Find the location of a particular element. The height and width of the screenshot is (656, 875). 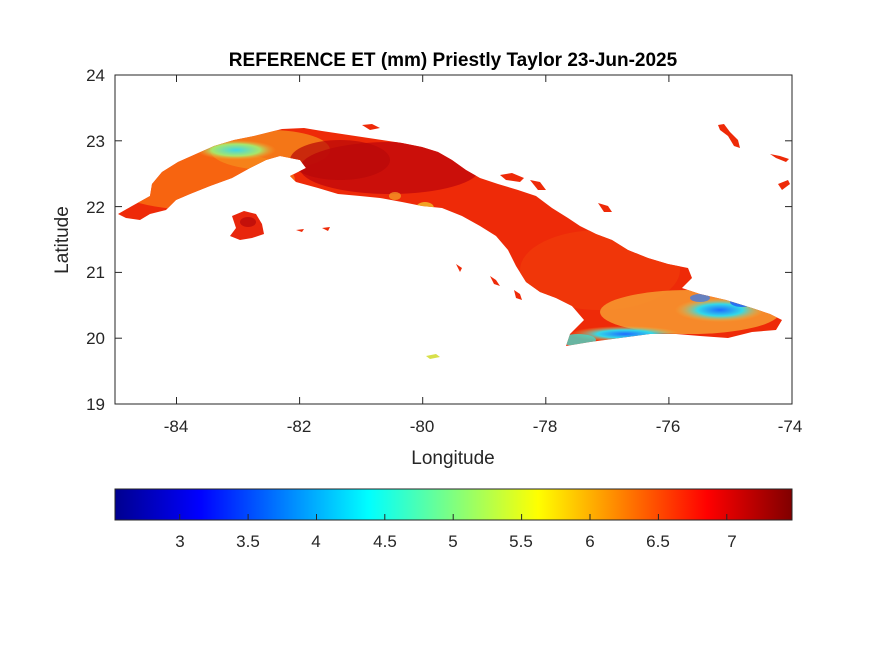

colorbar-tick-label: 4.5 is located at coordinates (385, 541).